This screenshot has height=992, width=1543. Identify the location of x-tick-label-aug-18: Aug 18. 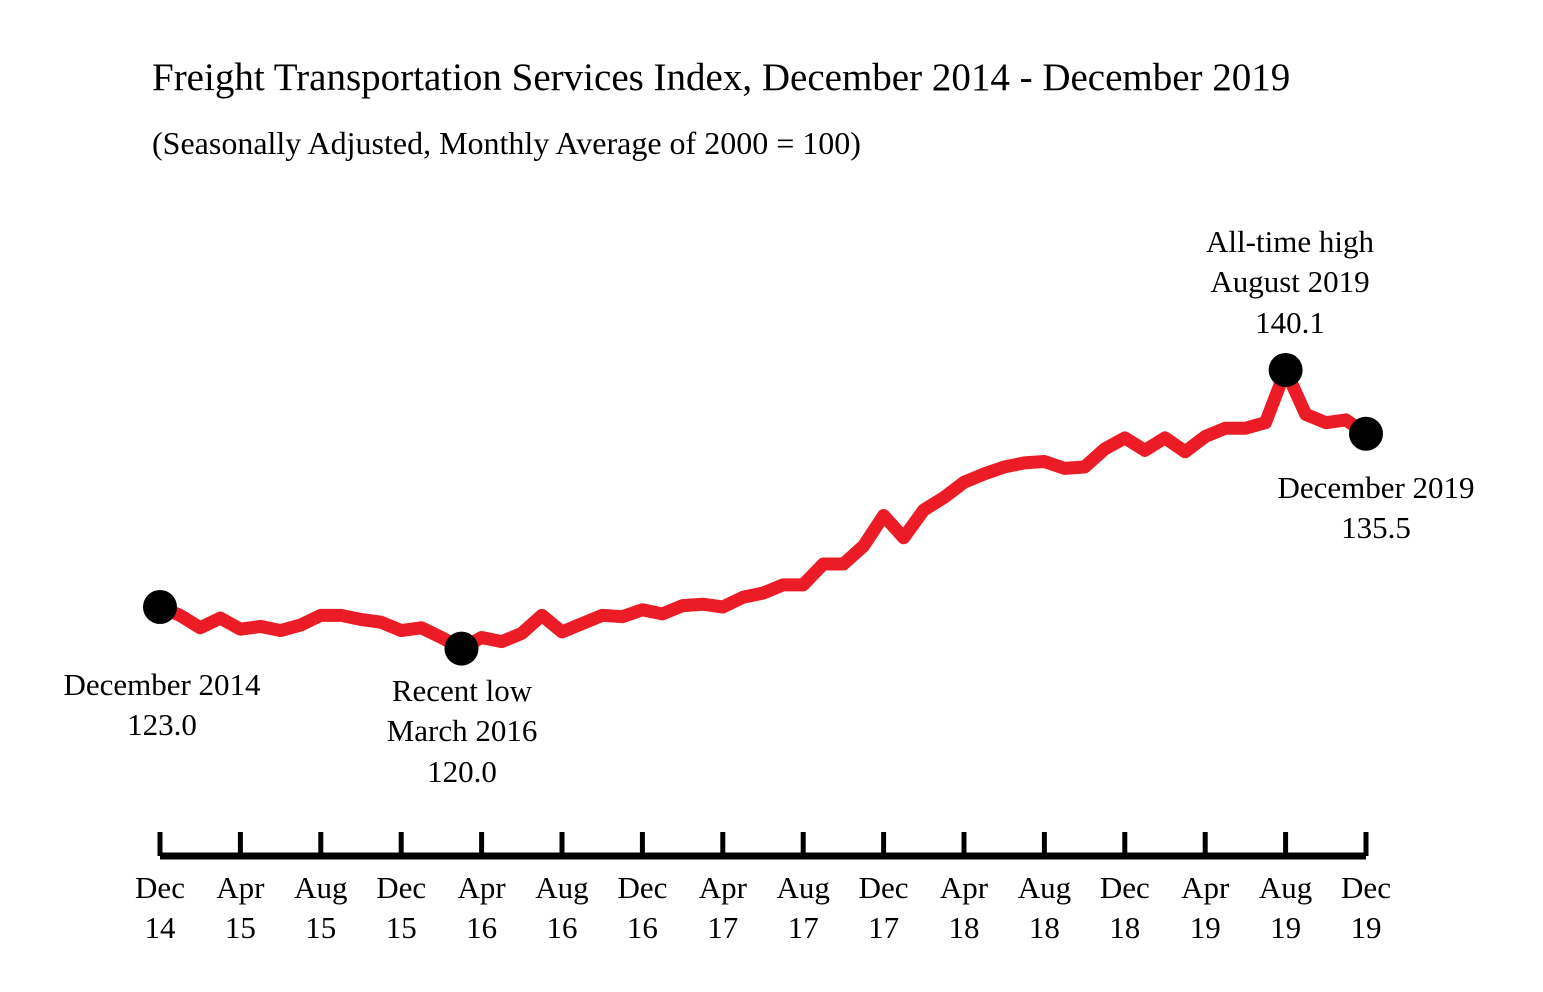
(1044, 908).